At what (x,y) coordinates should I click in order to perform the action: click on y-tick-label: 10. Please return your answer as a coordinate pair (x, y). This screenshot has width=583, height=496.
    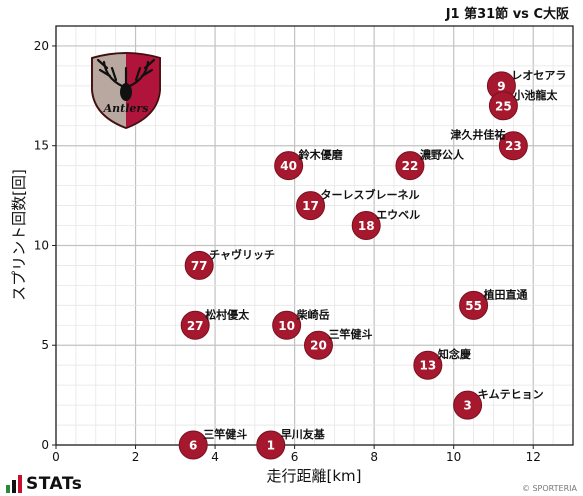
    Looking at the image, I should click on (41, 245).